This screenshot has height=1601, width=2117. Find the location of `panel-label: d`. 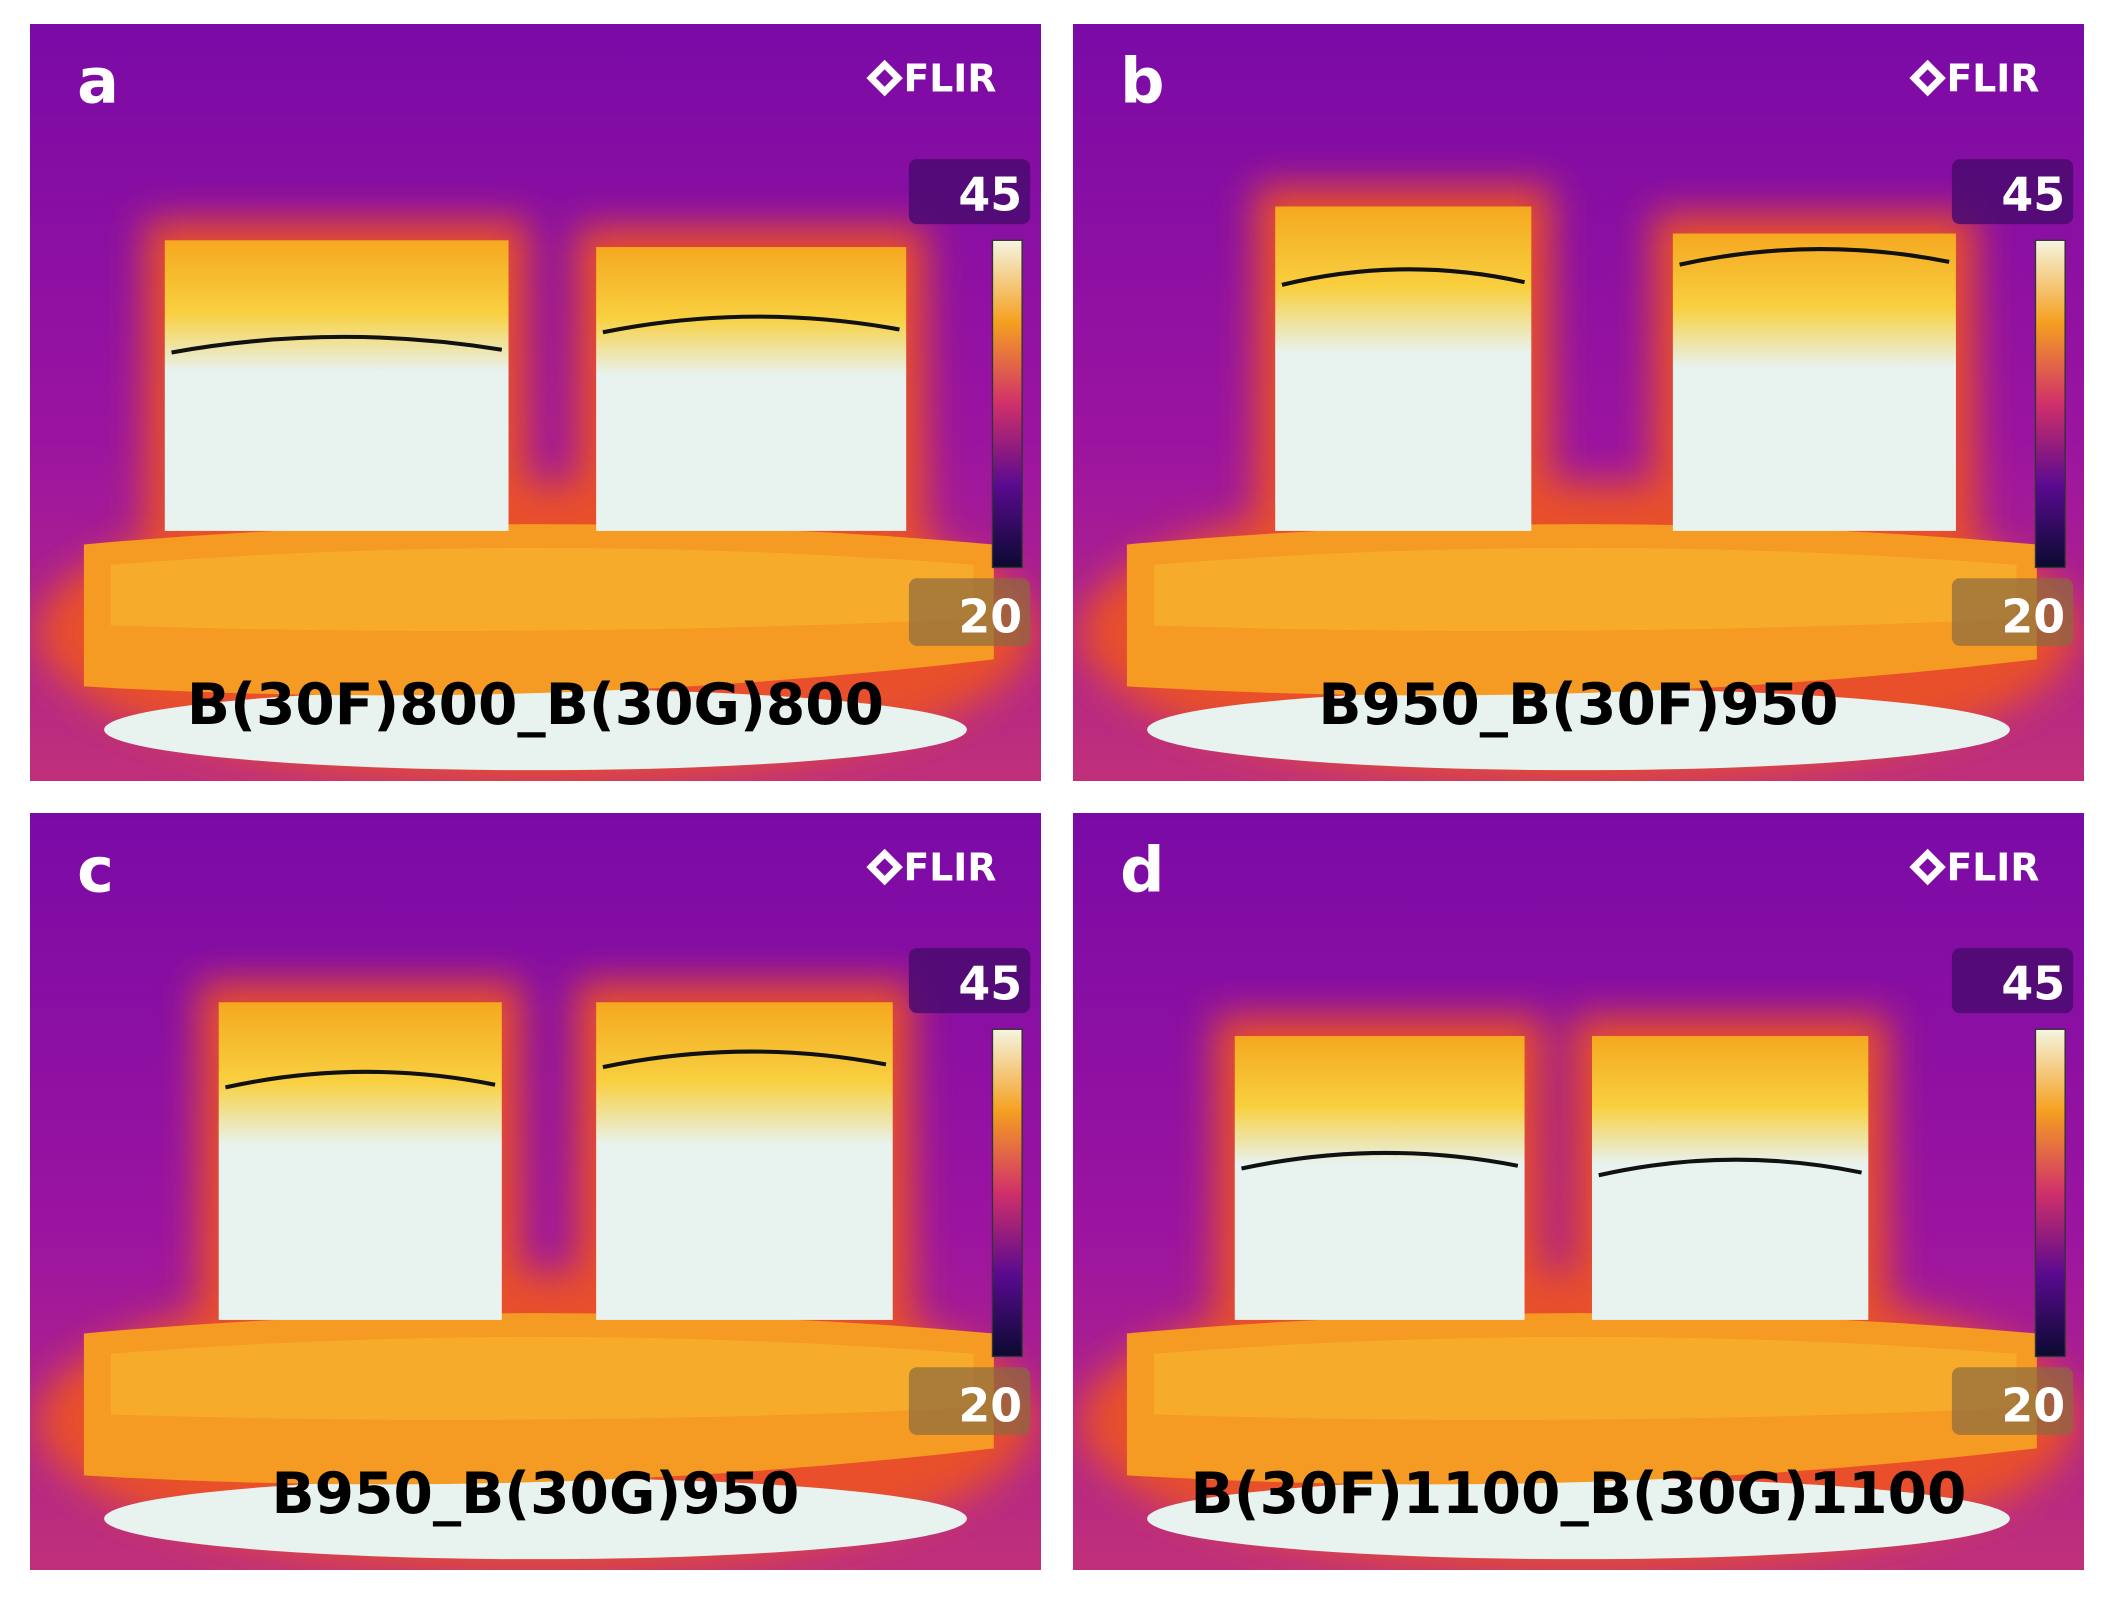

panel-label: d is located at coordinates (1142, 869).